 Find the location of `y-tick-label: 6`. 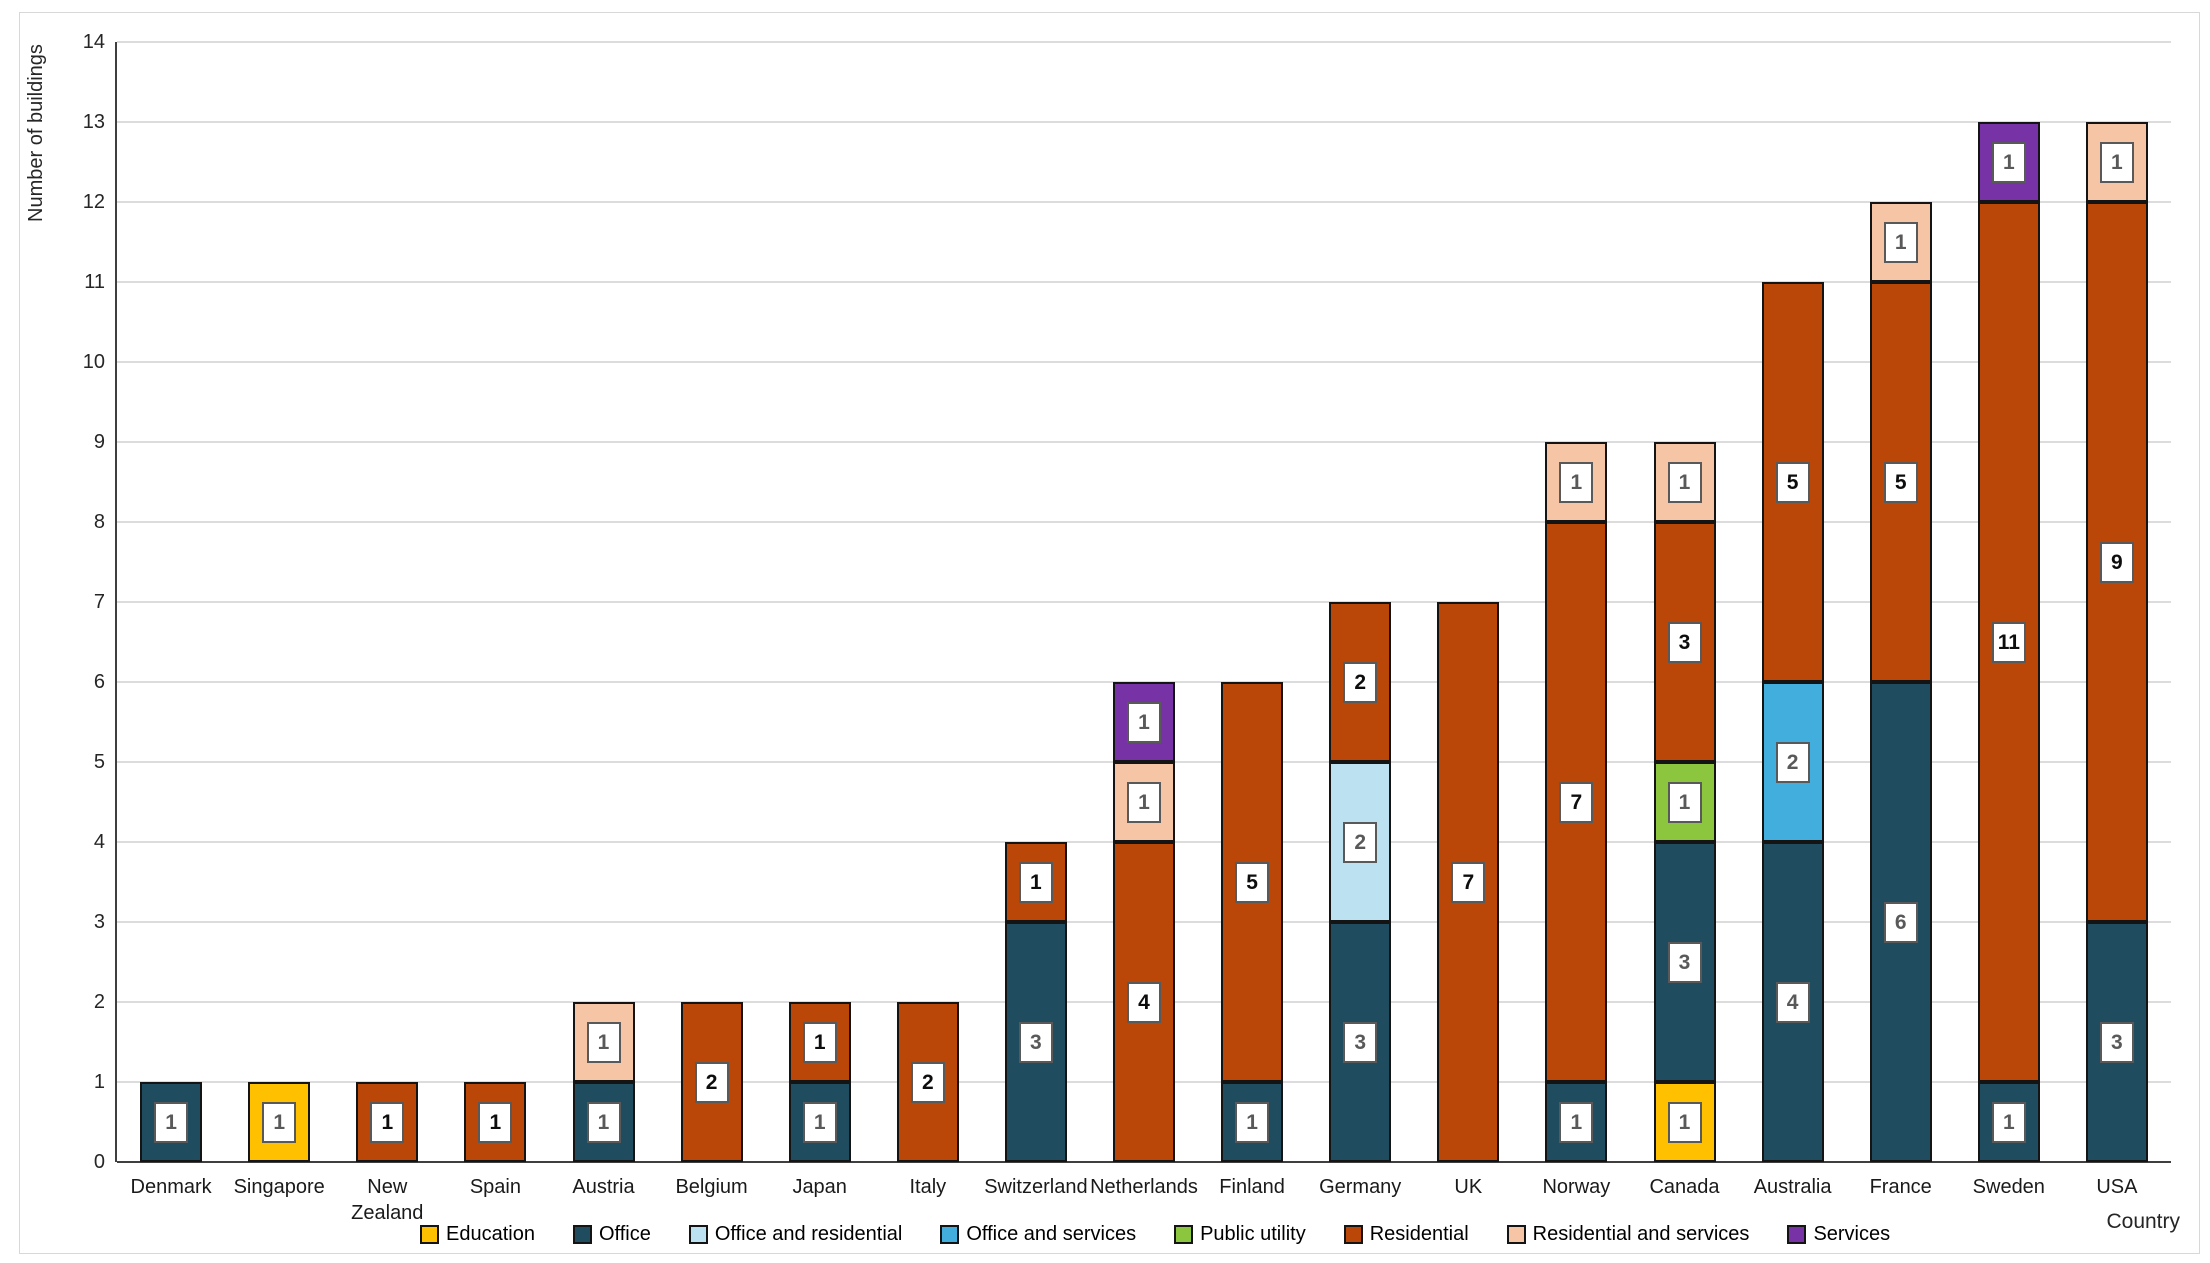

y-tick-label: 6 is located at coordinates (99, 682).